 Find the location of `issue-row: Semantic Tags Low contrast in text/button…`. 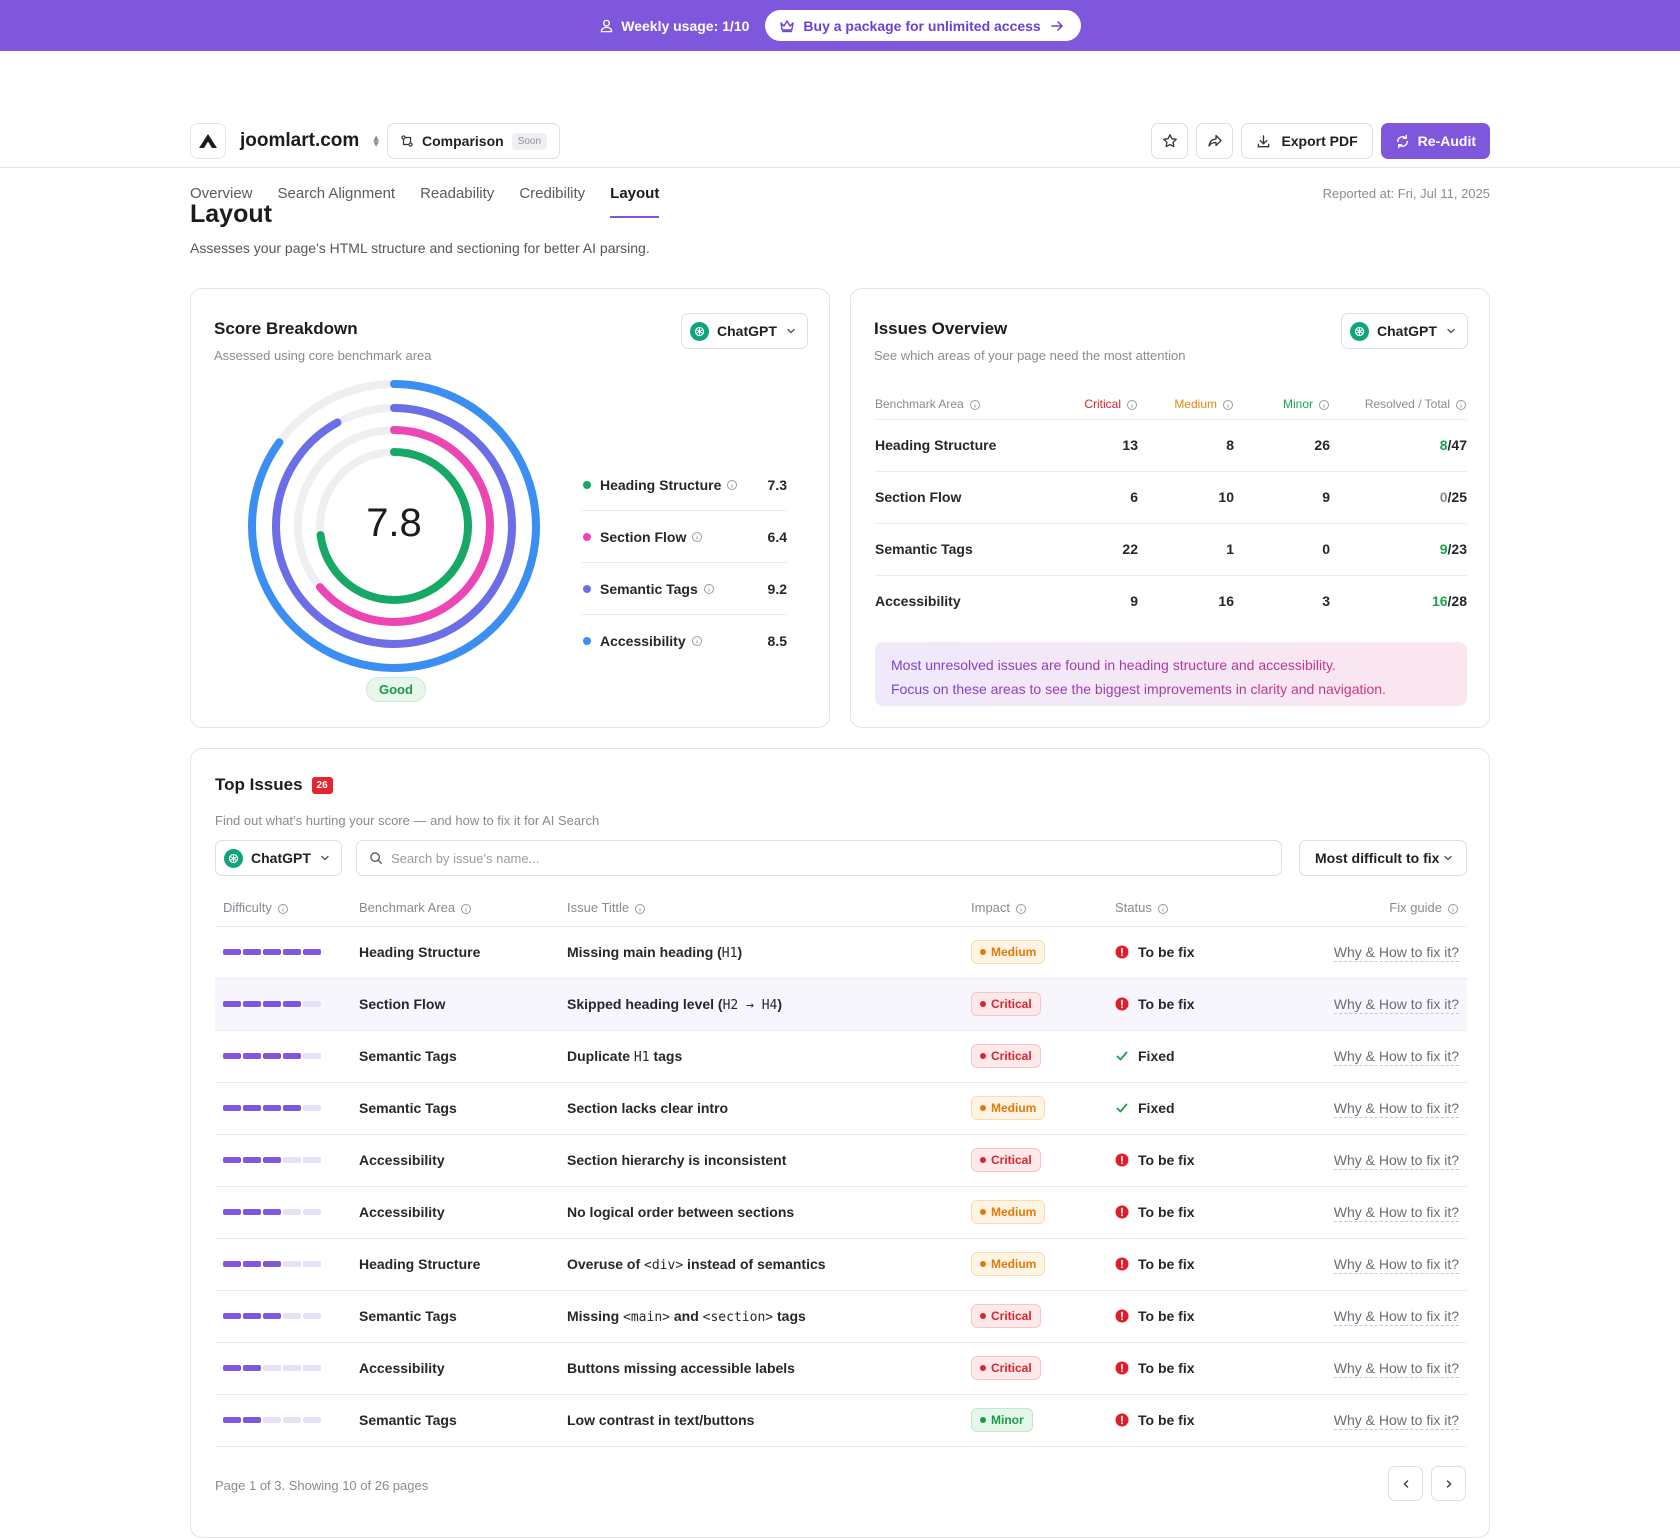

issue-row: Semantic Tags Low contrast in text/button… is located at coordinates (841, 1420).